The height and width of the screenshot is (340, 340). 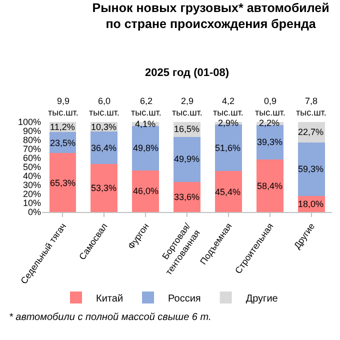 I want to click on y-tick-label: 0%, so click(x=34, y=212).